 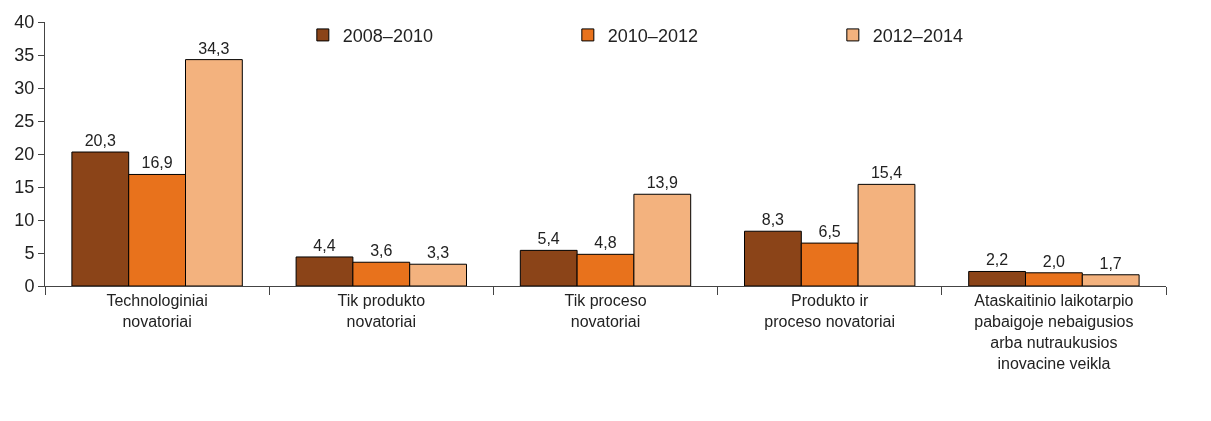 What do you see at coordinates (387, 35) in the screenshot?
I see `legend-label: 2008–2010` at bounding box center [387, 35].